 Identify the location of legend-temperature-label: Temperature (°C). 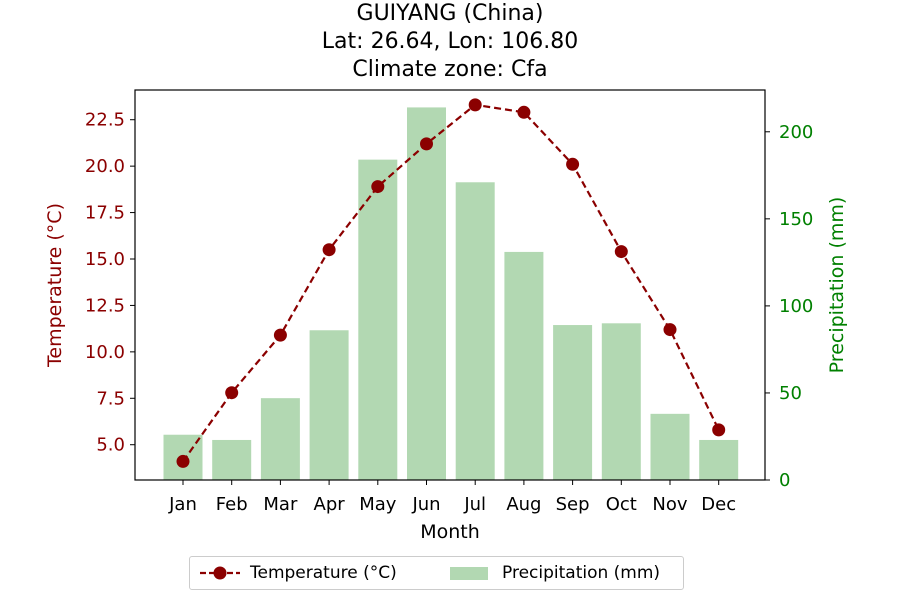
(323, 573).